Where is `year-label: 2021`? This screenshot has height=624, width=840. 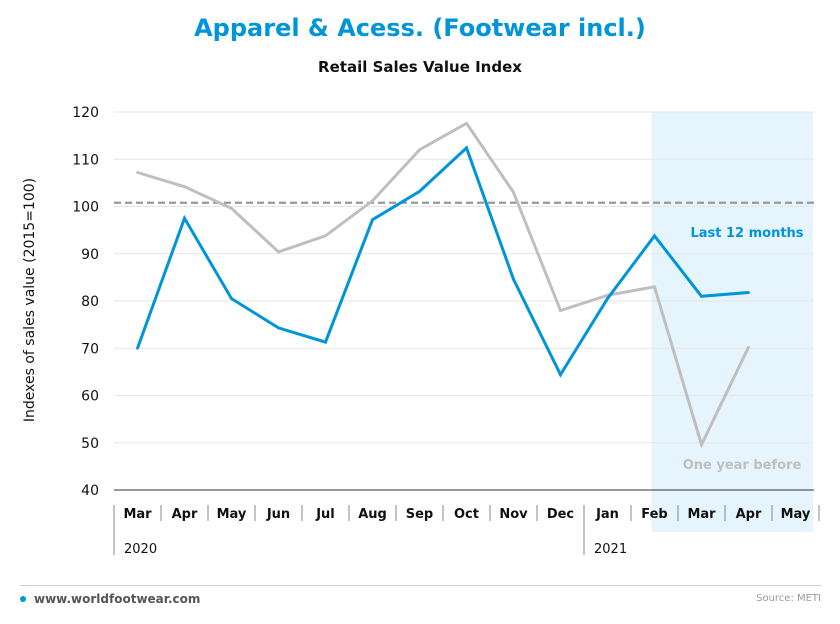 year-label: 2021 is located at coordinates (610, 549).